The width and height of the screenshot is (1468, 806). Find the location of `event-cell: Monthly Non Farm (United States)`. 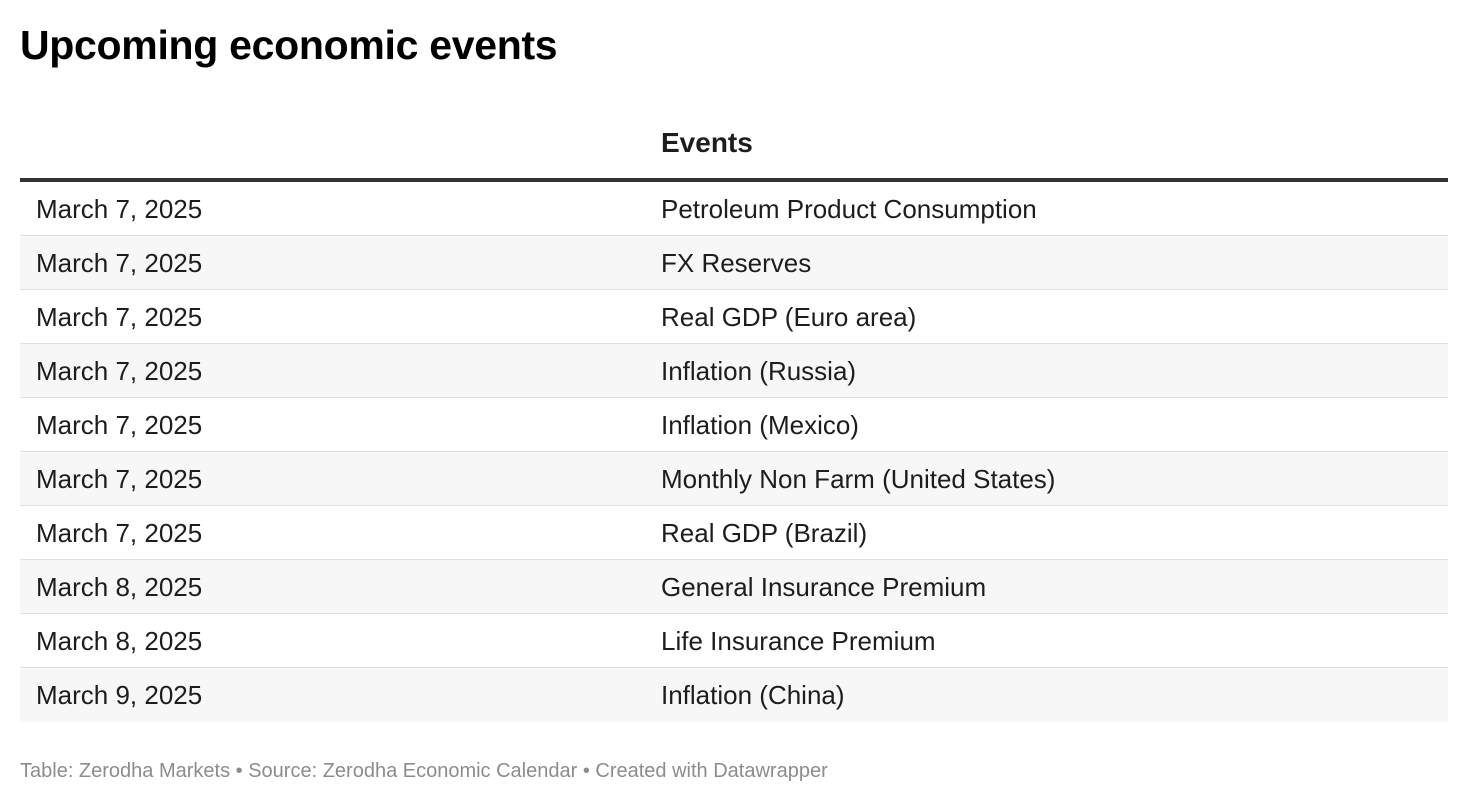

event-cell: Monthly Non Farm (United States) is located at coordinates (858, 479).